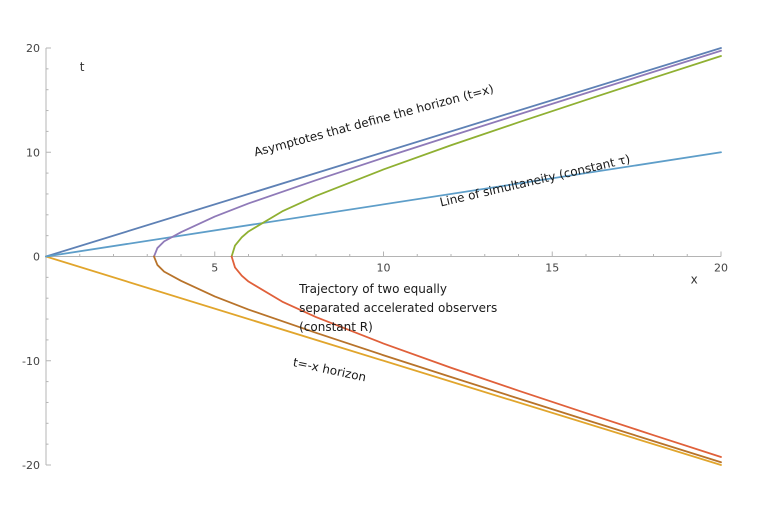  Describe the element at coordinates (33, 152) in the screenshot. I see `y-tick-label: 10` at that location.